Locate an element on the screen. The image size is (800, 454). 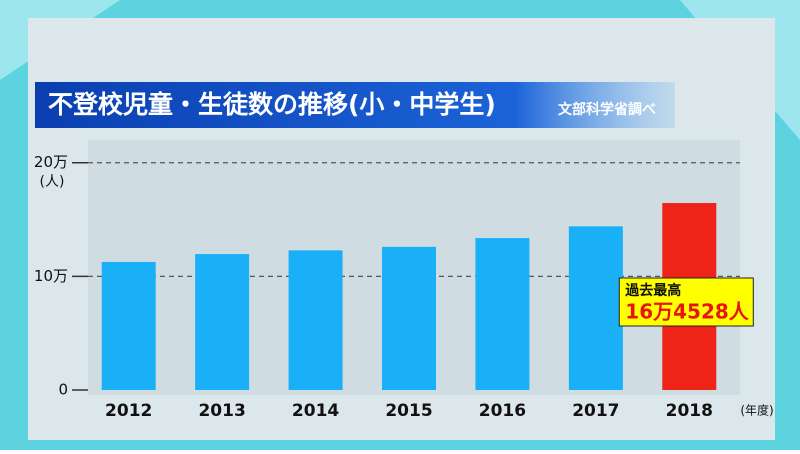
x-tick-label: 2014 is located at coordinates (315, 411).